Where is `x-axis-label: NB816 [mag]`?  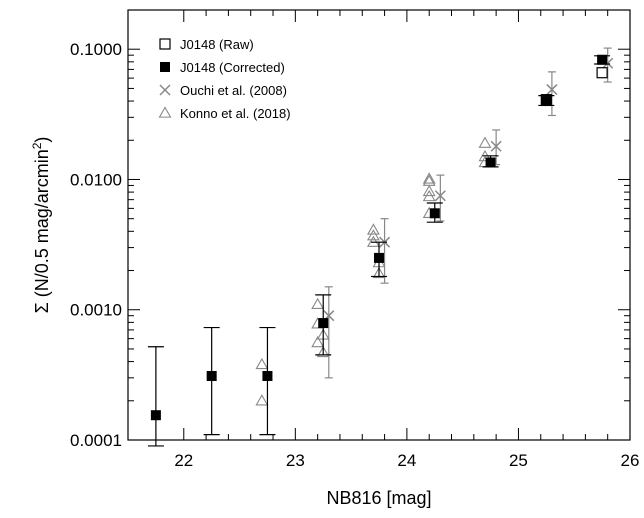
x-axis-label: NB816 [mag] is located at coordinates (378, 498).